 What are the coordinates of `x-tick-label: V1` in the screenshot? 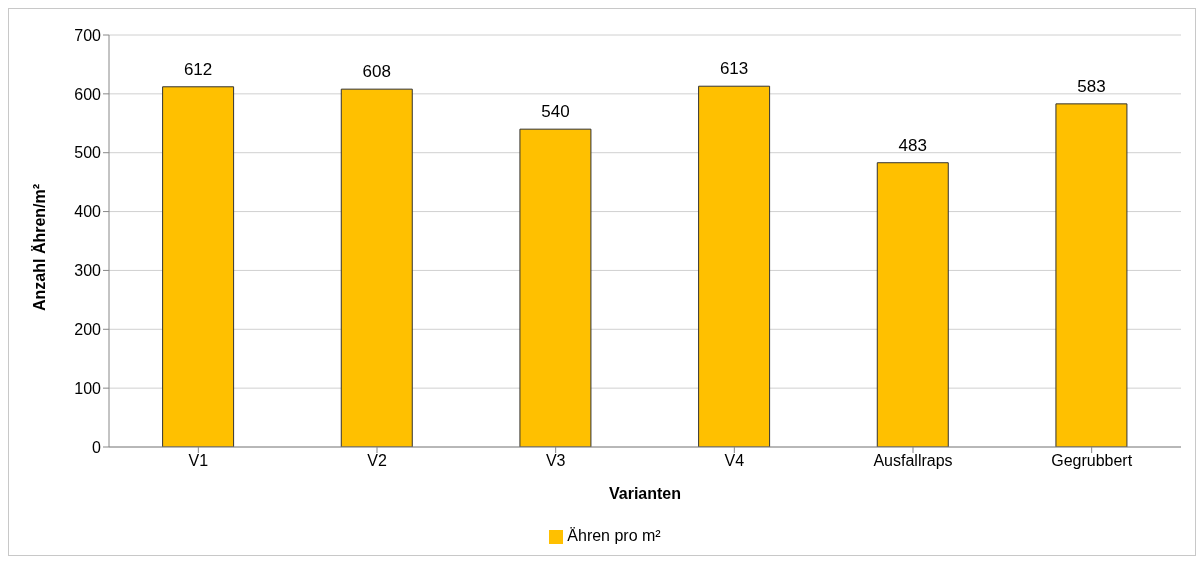 It's located at (198, 461).